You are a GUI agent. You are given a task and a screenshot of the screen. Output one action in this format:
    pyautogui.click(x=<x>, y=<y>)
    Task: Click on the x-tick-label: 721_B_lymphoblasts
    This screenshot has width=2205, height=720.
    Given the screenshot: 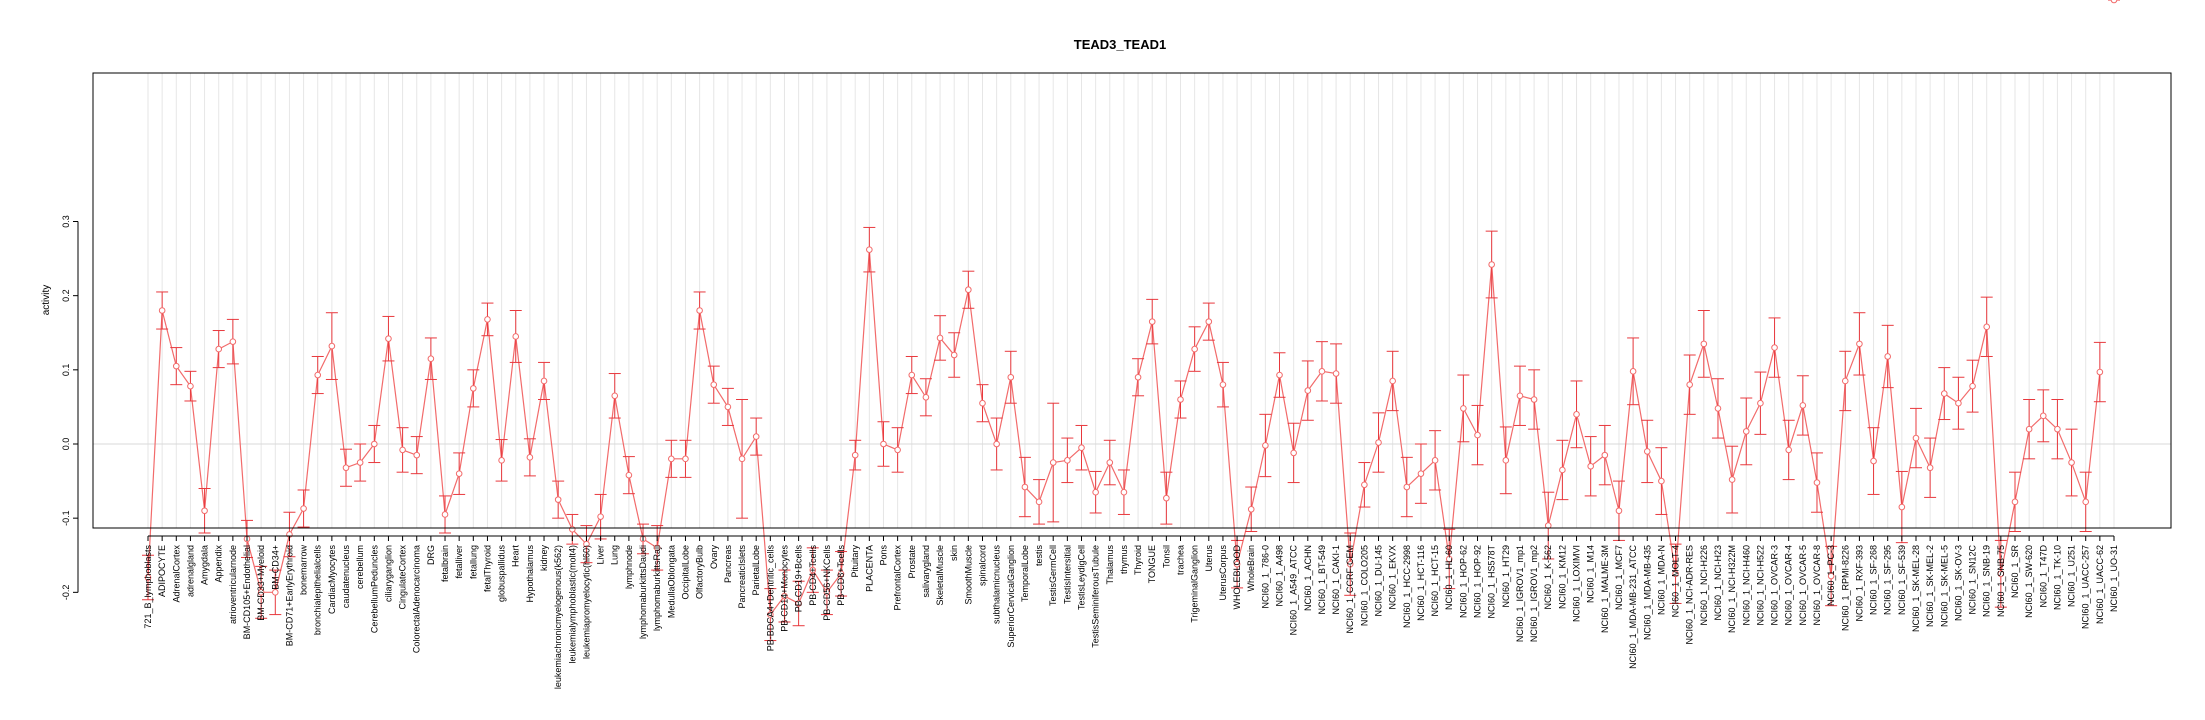 What is the action you would take?
    pyautogui.click(x=148, y=587)
    